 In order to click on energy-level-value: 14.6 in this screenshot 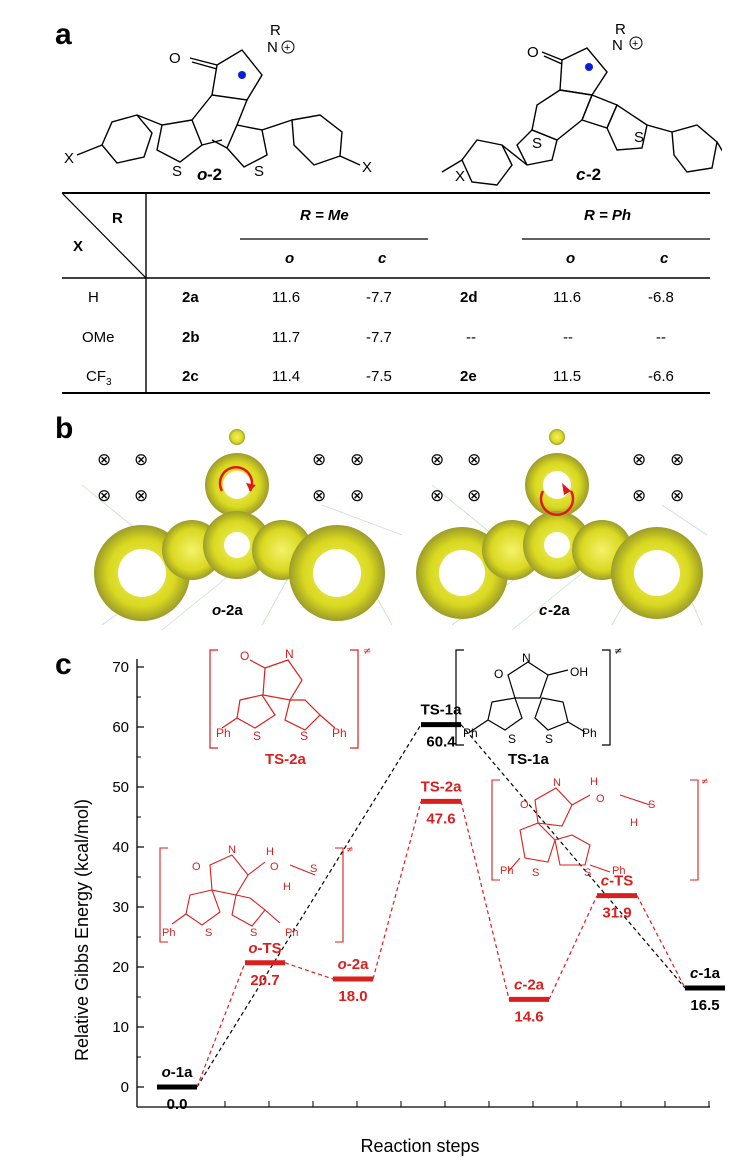, I will do `click(528, 1016)`.